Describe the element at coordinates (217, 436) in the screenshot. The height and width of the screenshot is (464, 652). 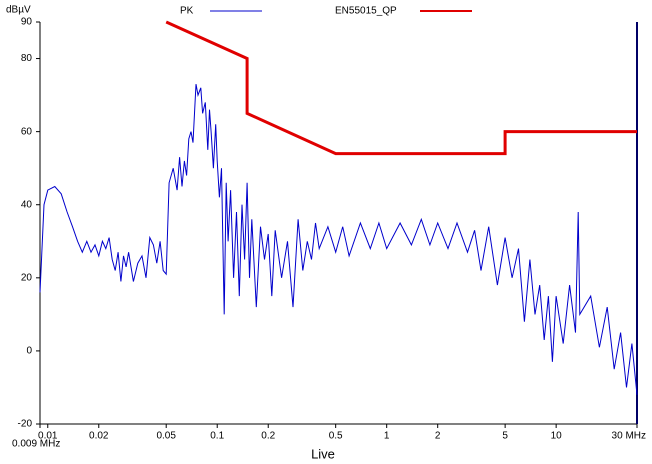
I see `x-tick-label: 0.1` at that location.